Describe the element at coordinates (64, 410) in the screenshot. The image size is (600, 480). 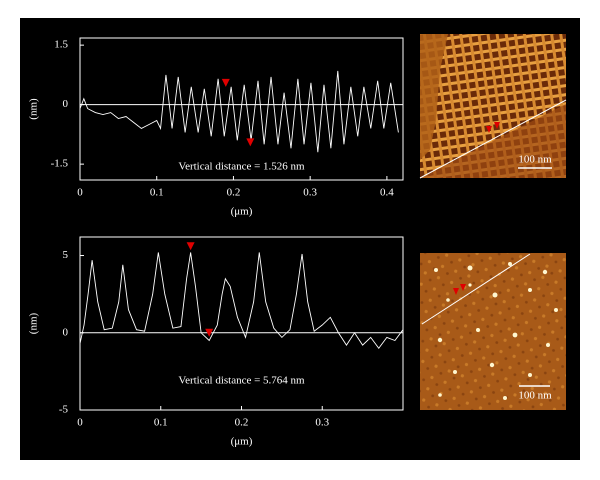
I see `y-tick-label: -5` at that location.